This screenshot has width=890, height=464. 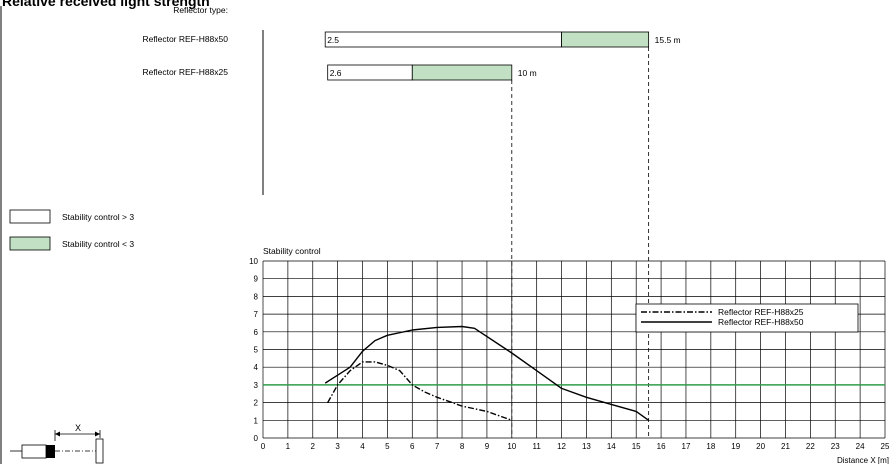 What do you see at coordinates (511, 446) in the screenshot?
I see `x-tick-label: 10` at bounding box center [511, 446].